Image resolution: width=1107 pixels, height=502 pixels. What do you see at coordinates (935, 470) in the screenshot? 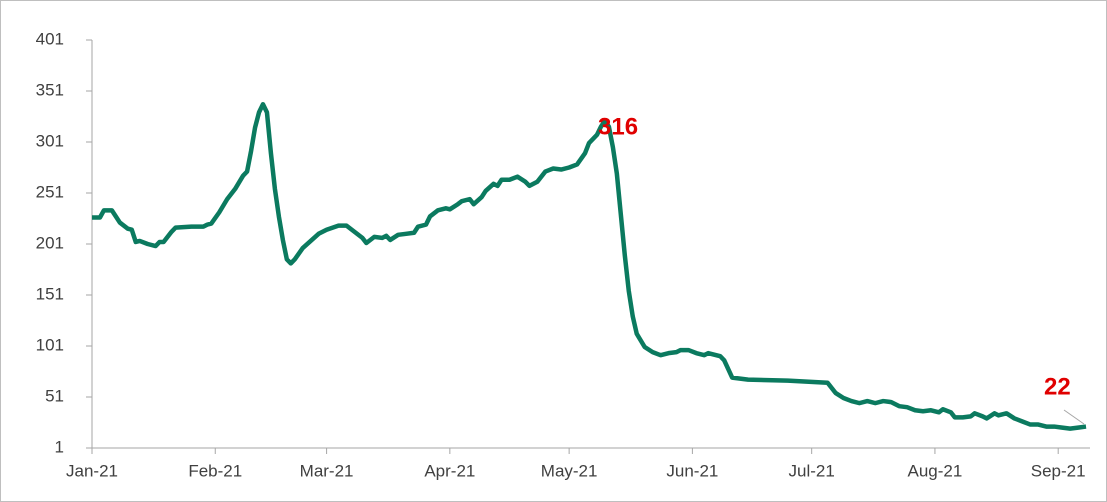
I see `x-tick-label: Aug-21` at bounding box center [935, 470].